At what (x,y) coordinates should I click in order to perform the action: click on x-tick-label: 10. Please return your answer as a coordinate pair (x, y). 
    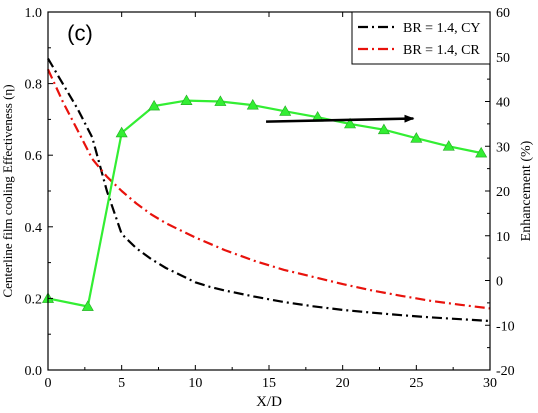
    Looking at the image, I should click on (195, 383).